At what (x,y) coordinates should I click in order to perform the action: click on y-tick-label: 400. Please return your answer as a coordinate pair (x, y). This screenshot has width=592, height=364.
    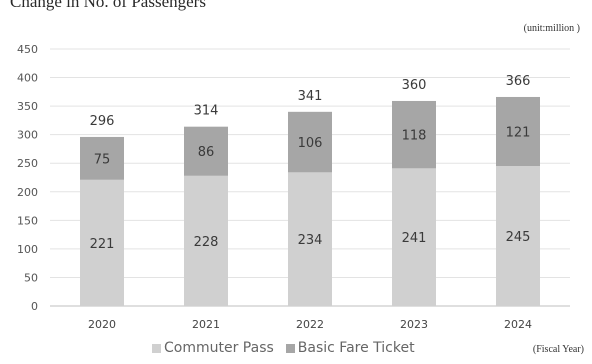
    Looking at the image, I should click on (27, 78).